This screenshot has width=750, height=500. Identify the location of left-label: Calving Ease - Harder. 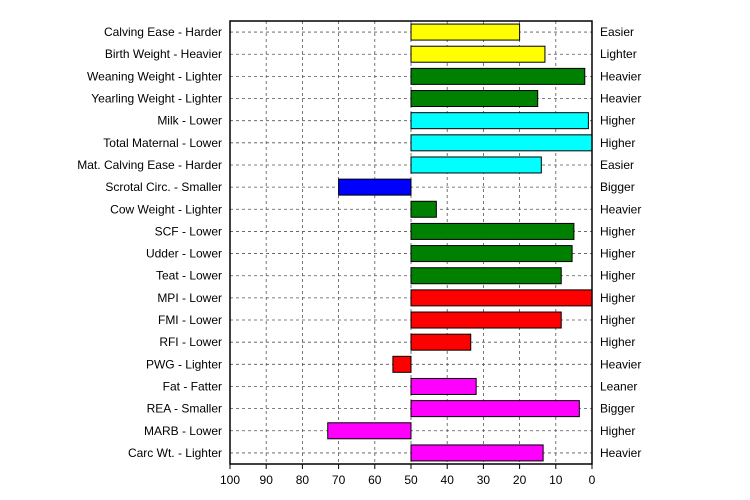
(163, 32).